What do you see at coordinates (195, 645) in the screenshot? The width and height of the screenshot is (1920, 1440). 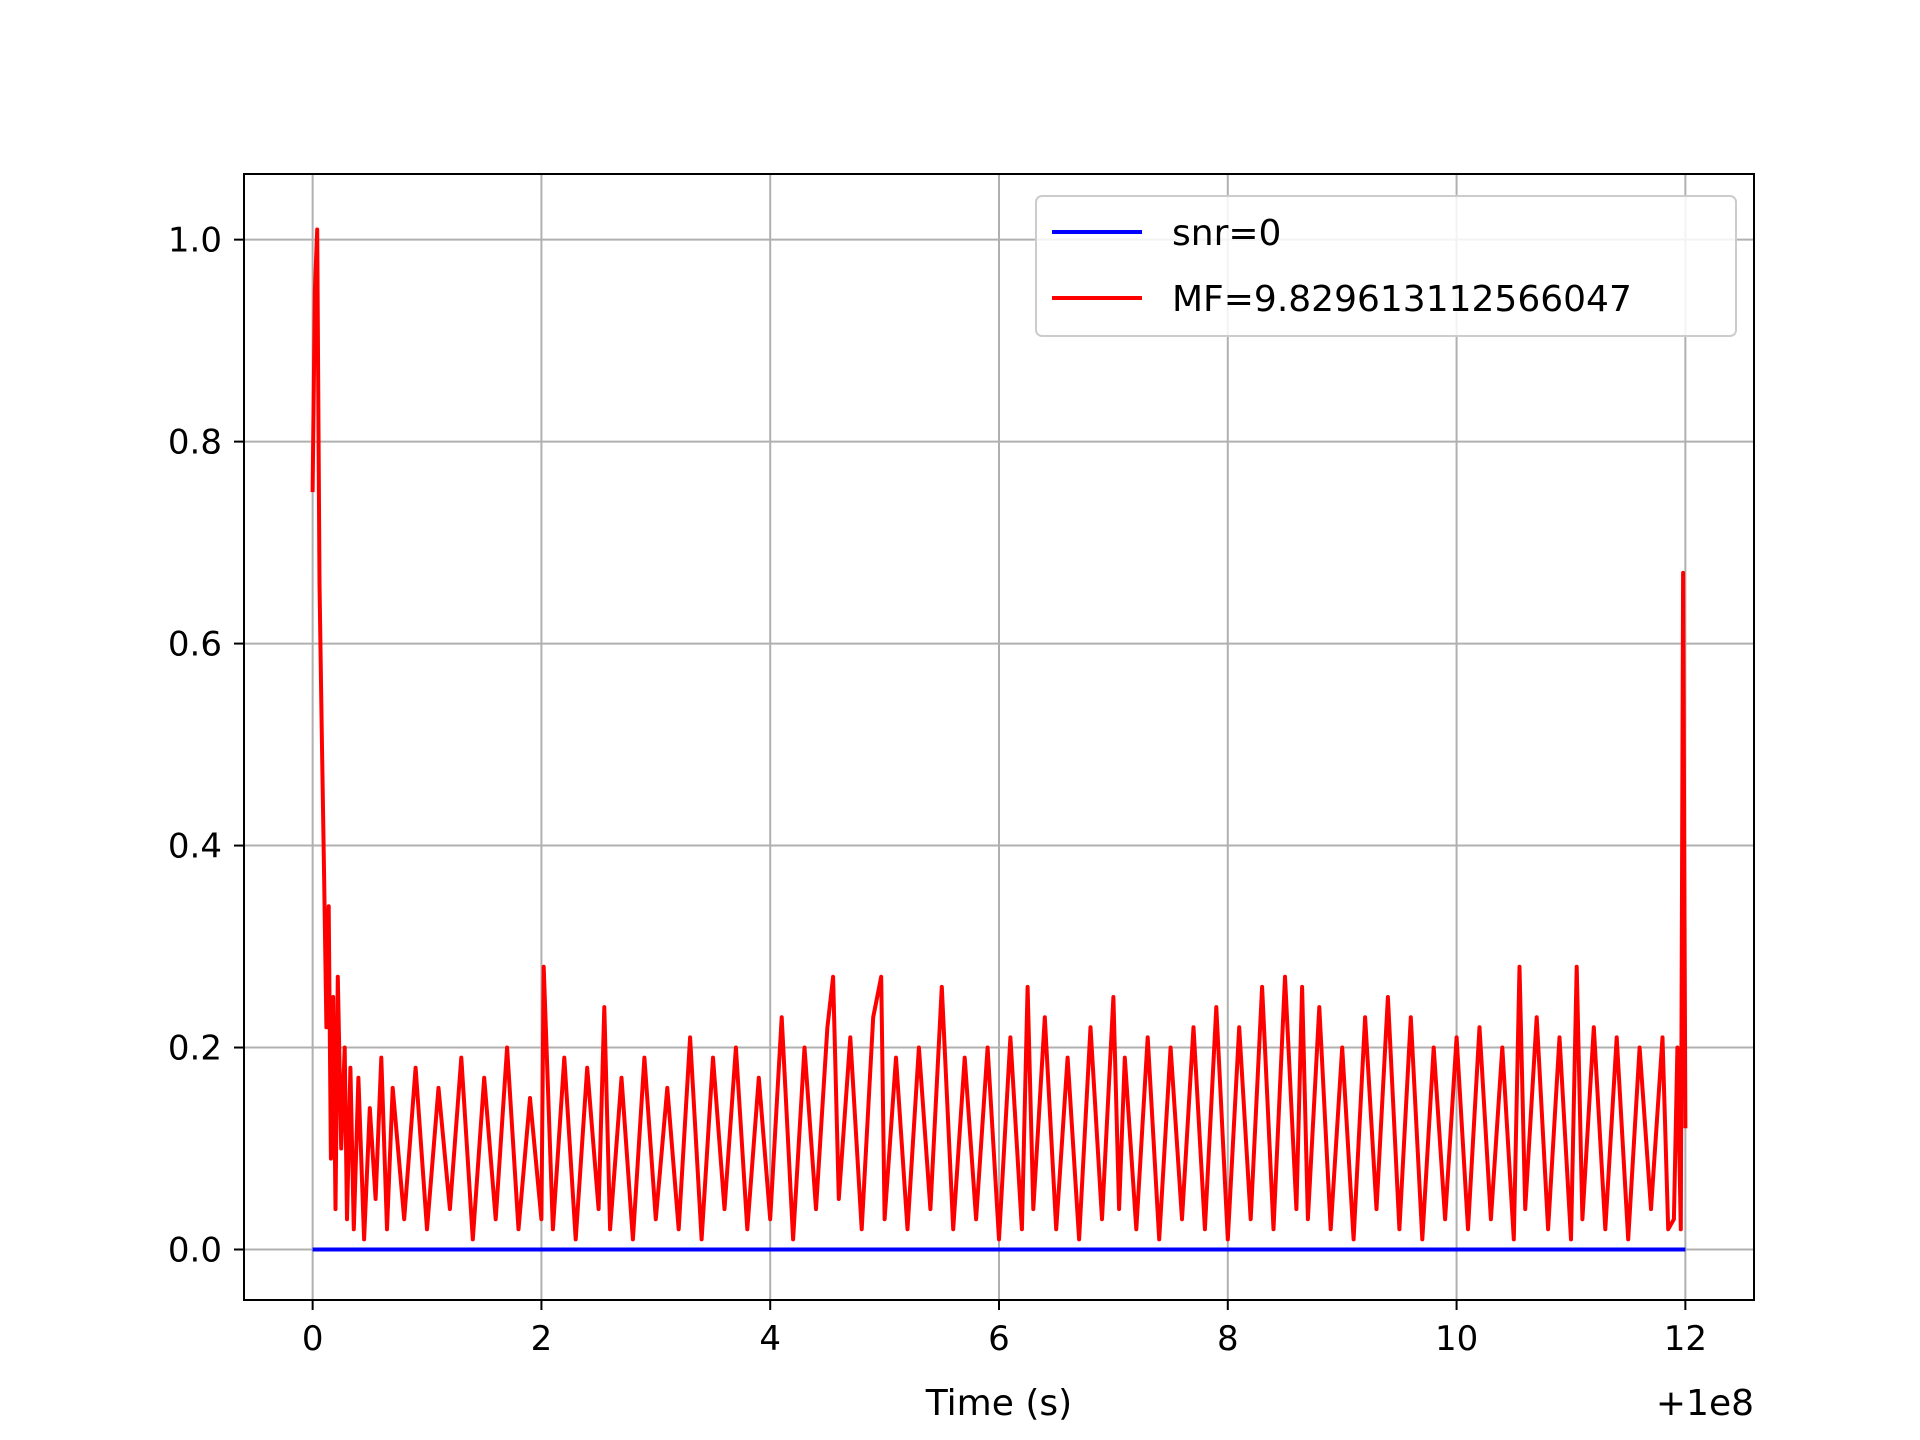 I see `y-tick-label-3: 0.6` at bounding box center [195, 645].